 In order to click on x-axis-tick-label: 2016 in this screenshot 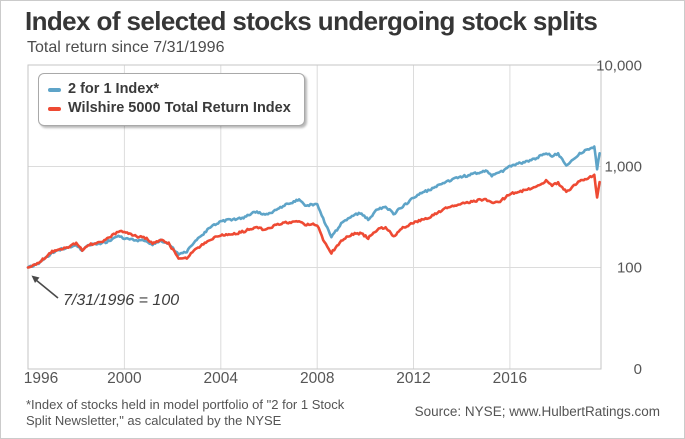, I will do `click(510, 378)`.